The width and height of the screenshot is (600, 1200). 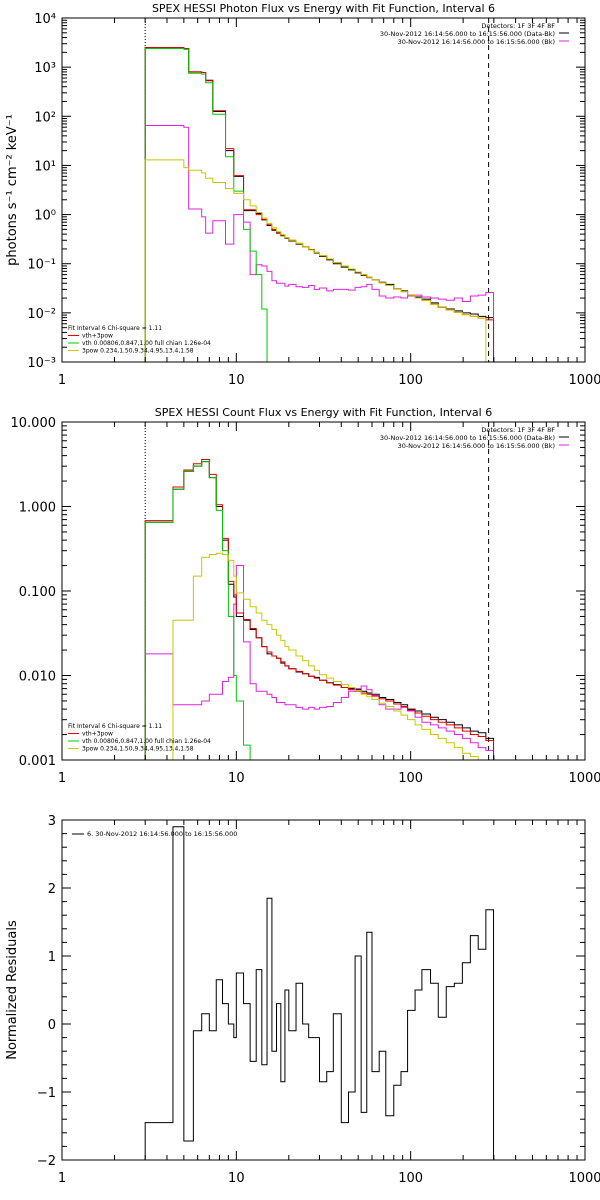 What do you see at coordinates (41, 314) in the screenshot?
I see `y-tick-label: 10⁻²` at bounding box center [41, 314].